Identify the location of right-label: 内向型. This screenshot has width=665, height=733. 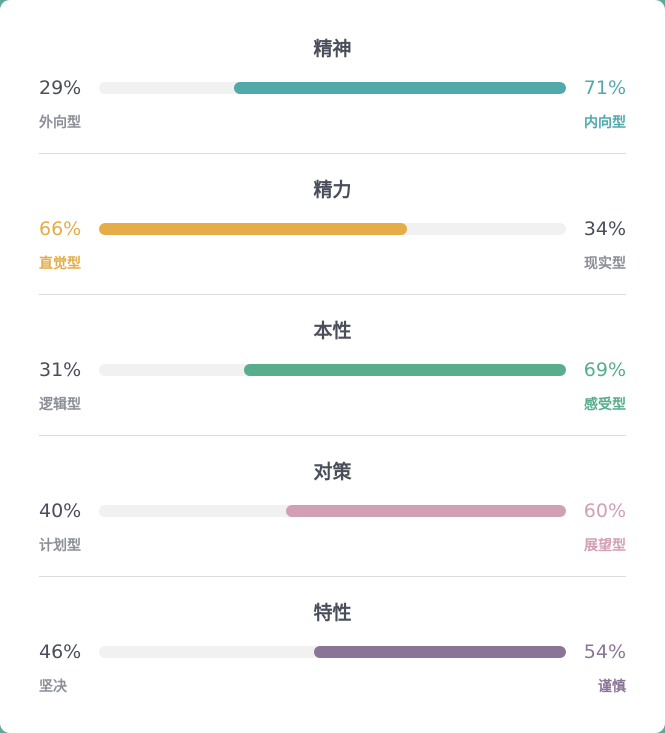
(605, 123).